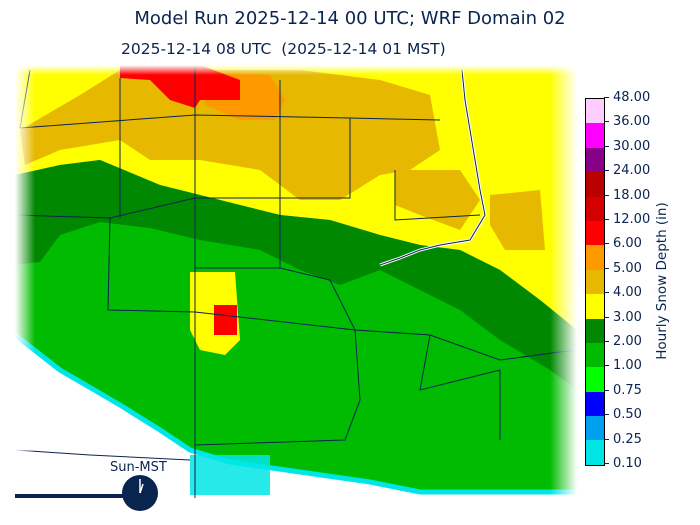  I want to click on colorbar-tick-label: 30.00, so click(627, 146).